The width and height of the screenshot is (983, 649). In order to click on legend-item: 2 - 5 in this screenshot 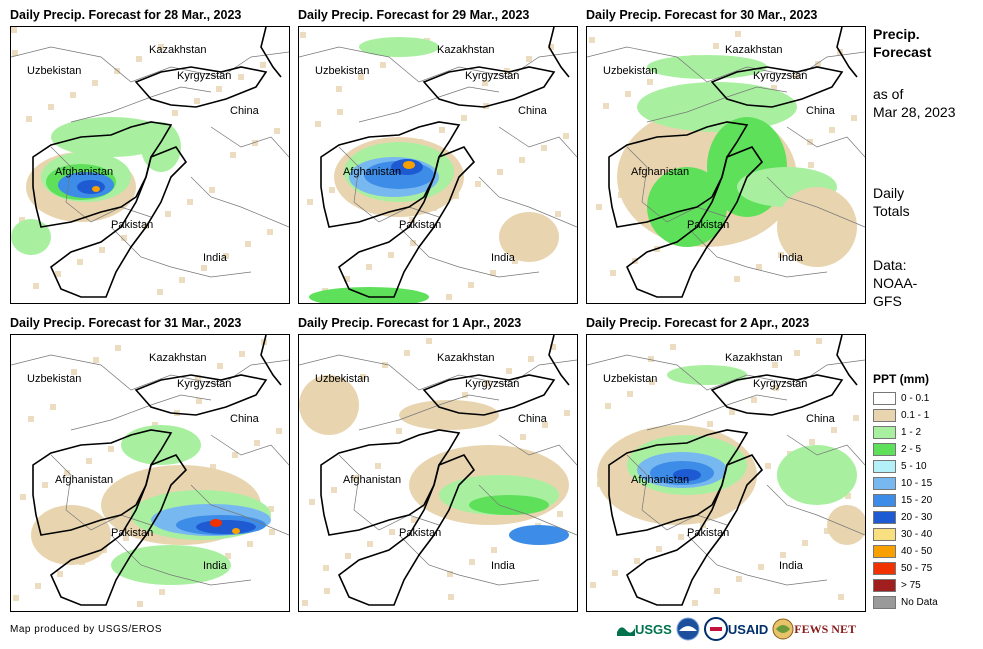, I will do `click(905, 449)`.